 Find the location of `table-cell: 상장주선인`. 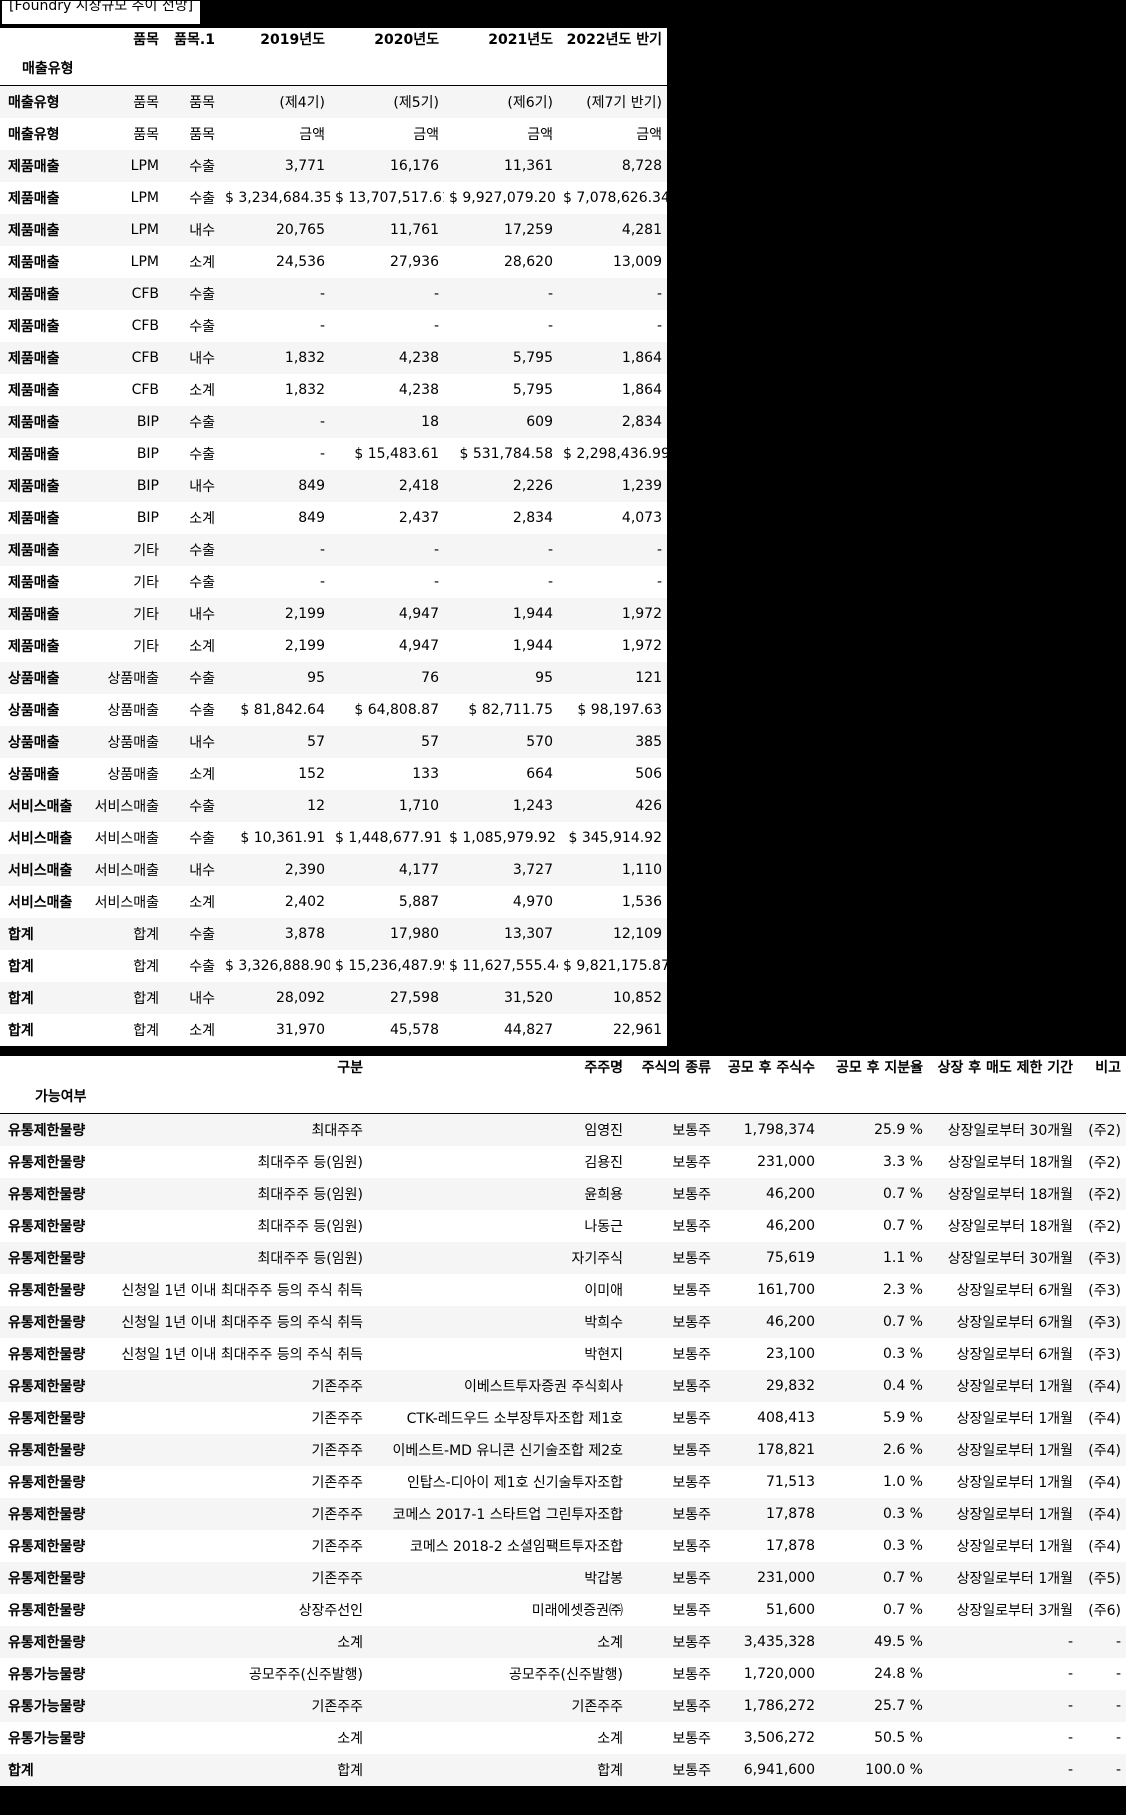

table-cell: 상장주선인 is located at coordinates (330, 1611).